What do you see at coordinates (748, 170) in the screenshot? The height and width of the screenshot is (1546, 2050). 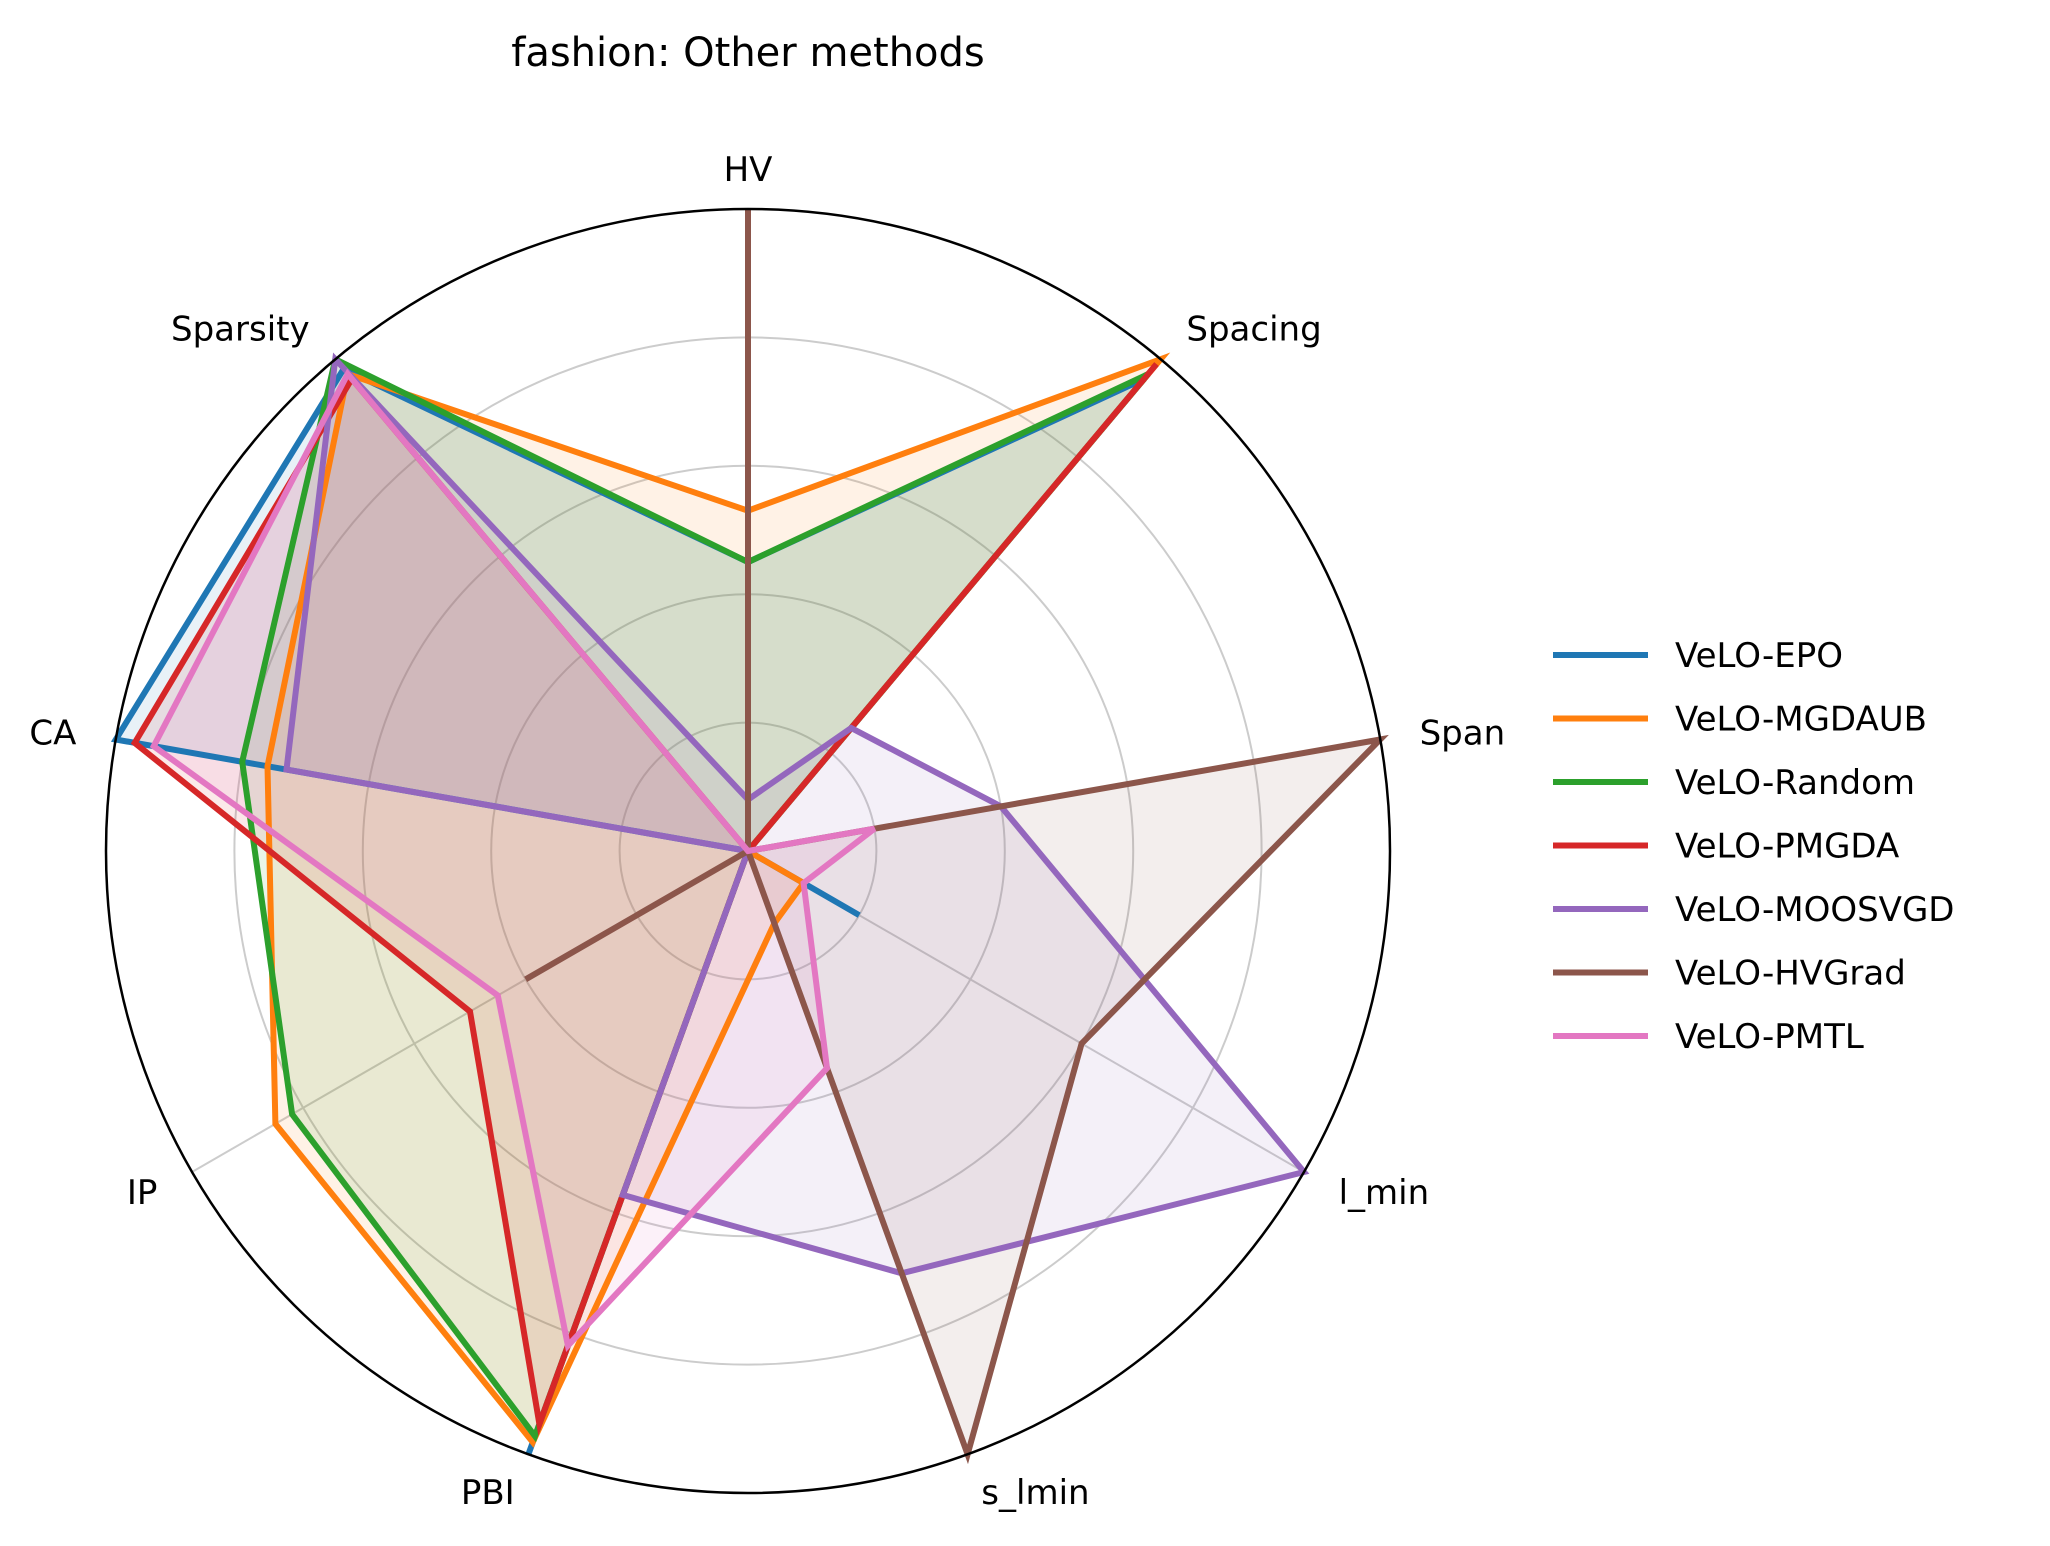 I see `axis-label-hv: HV` at bounding box center [748, 170].